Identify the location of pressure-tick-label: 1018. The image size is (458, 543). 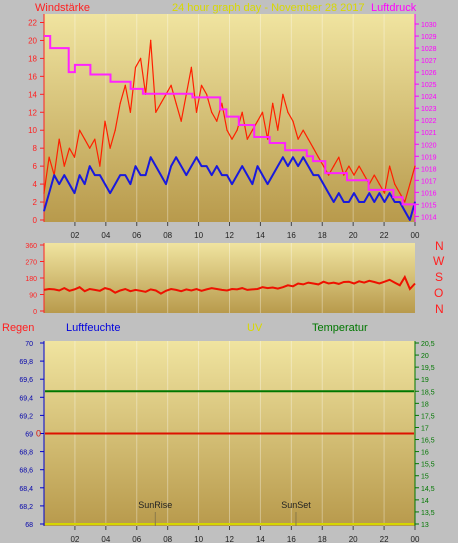
(429, 169).